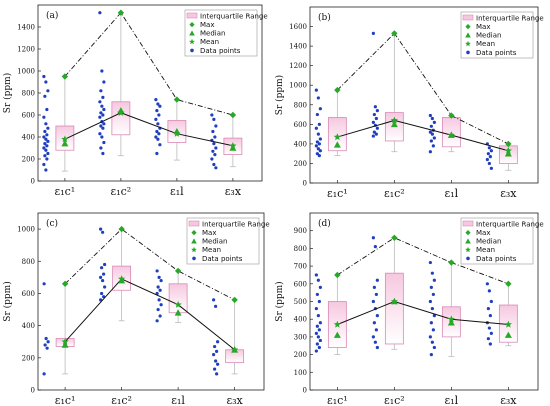 The width and height of the screenshot is (550, 406). Describe the element at coordinates (234, 400) in the screenshot. I see `x-tick-label: ε₃x` at that location.